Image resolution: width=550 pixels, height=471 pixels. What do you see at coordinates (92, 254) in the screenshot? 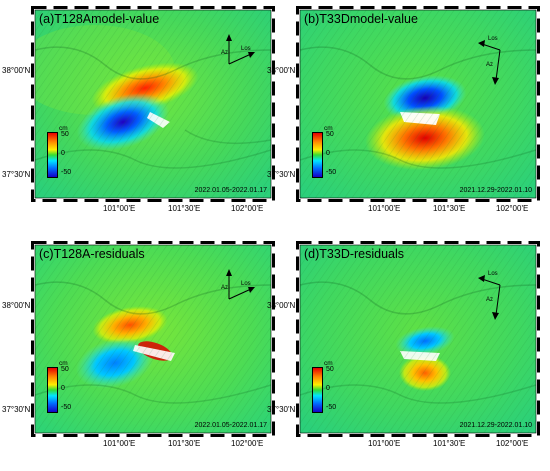
I see `panel-title: (c)T128A-residuals` at bounding box center [92, 254].